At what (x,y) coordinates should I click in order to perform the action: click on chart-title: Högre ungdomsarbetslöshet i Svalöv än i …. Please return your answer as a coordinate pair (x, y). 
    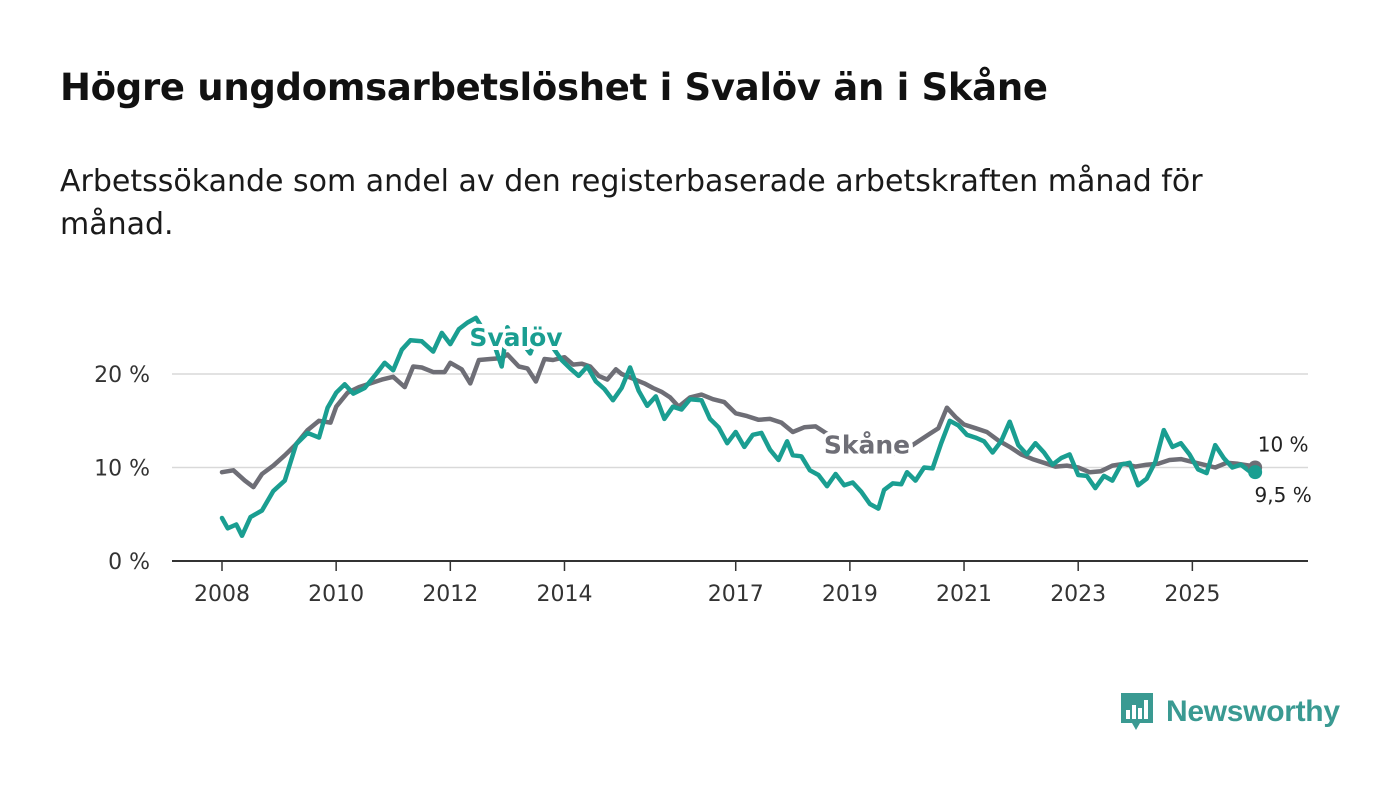
    Looking at the image, I should click on (554, 87).